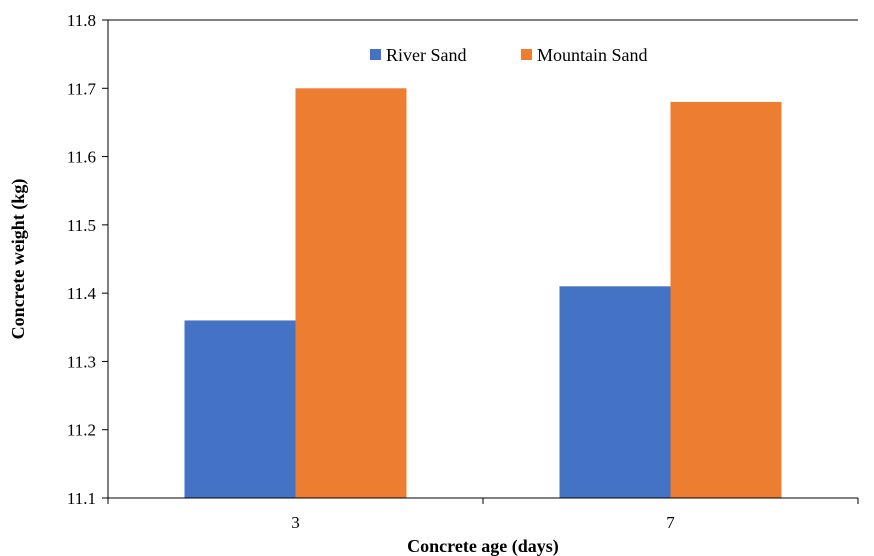 The image size is (874, 556). I want to click on y-tick-label: 11.2, so click(81, 430).